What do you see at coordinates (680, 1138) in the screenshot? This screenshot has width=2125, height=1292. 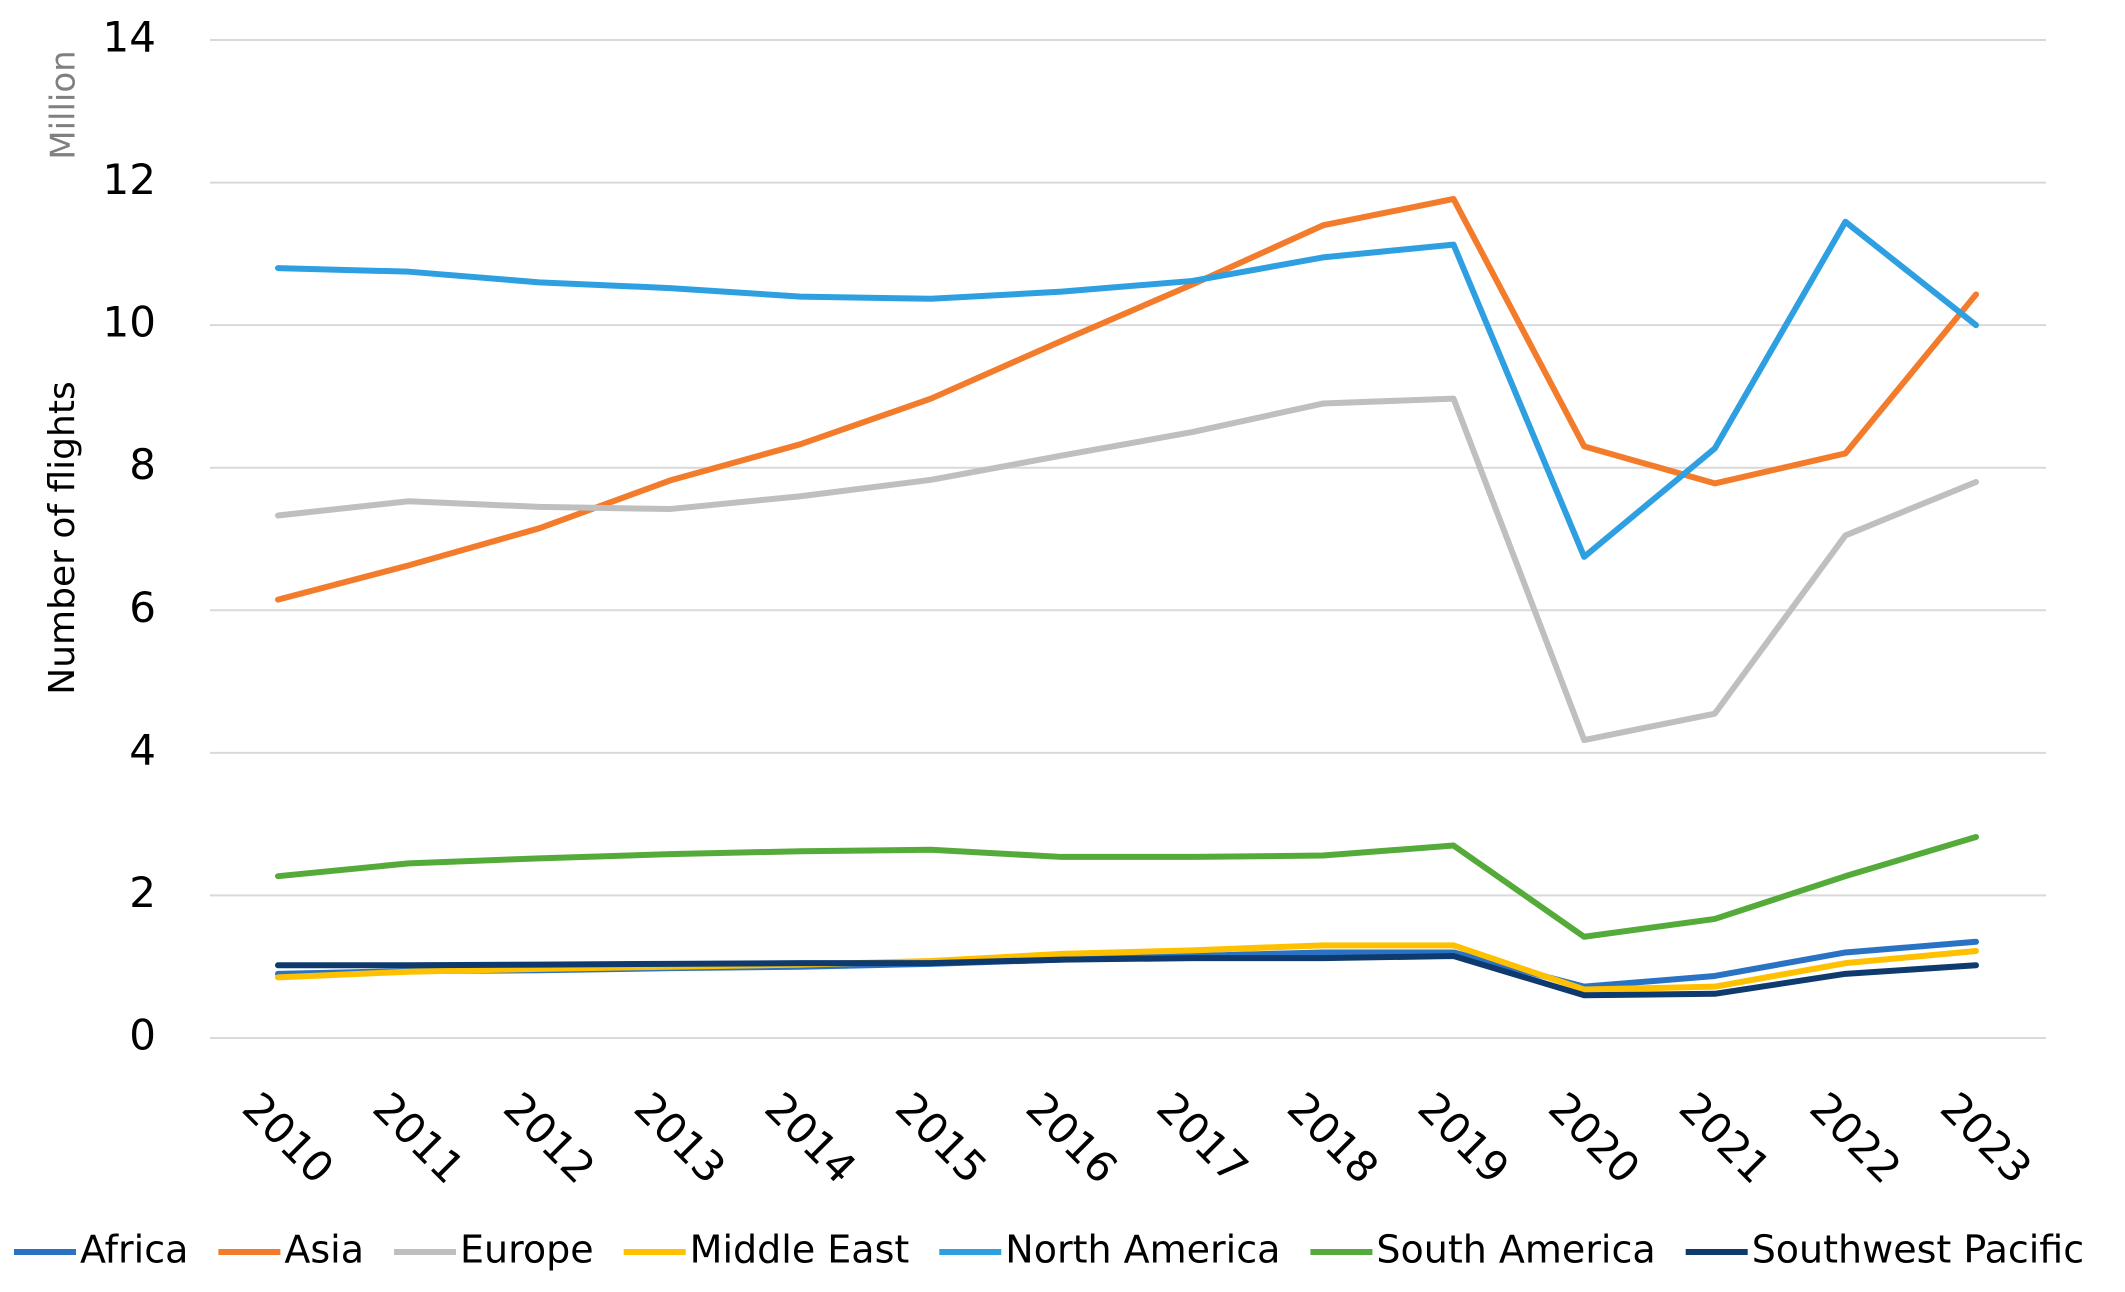 I see `x-tick-label: 2013` at bounding box center [680, 1138].